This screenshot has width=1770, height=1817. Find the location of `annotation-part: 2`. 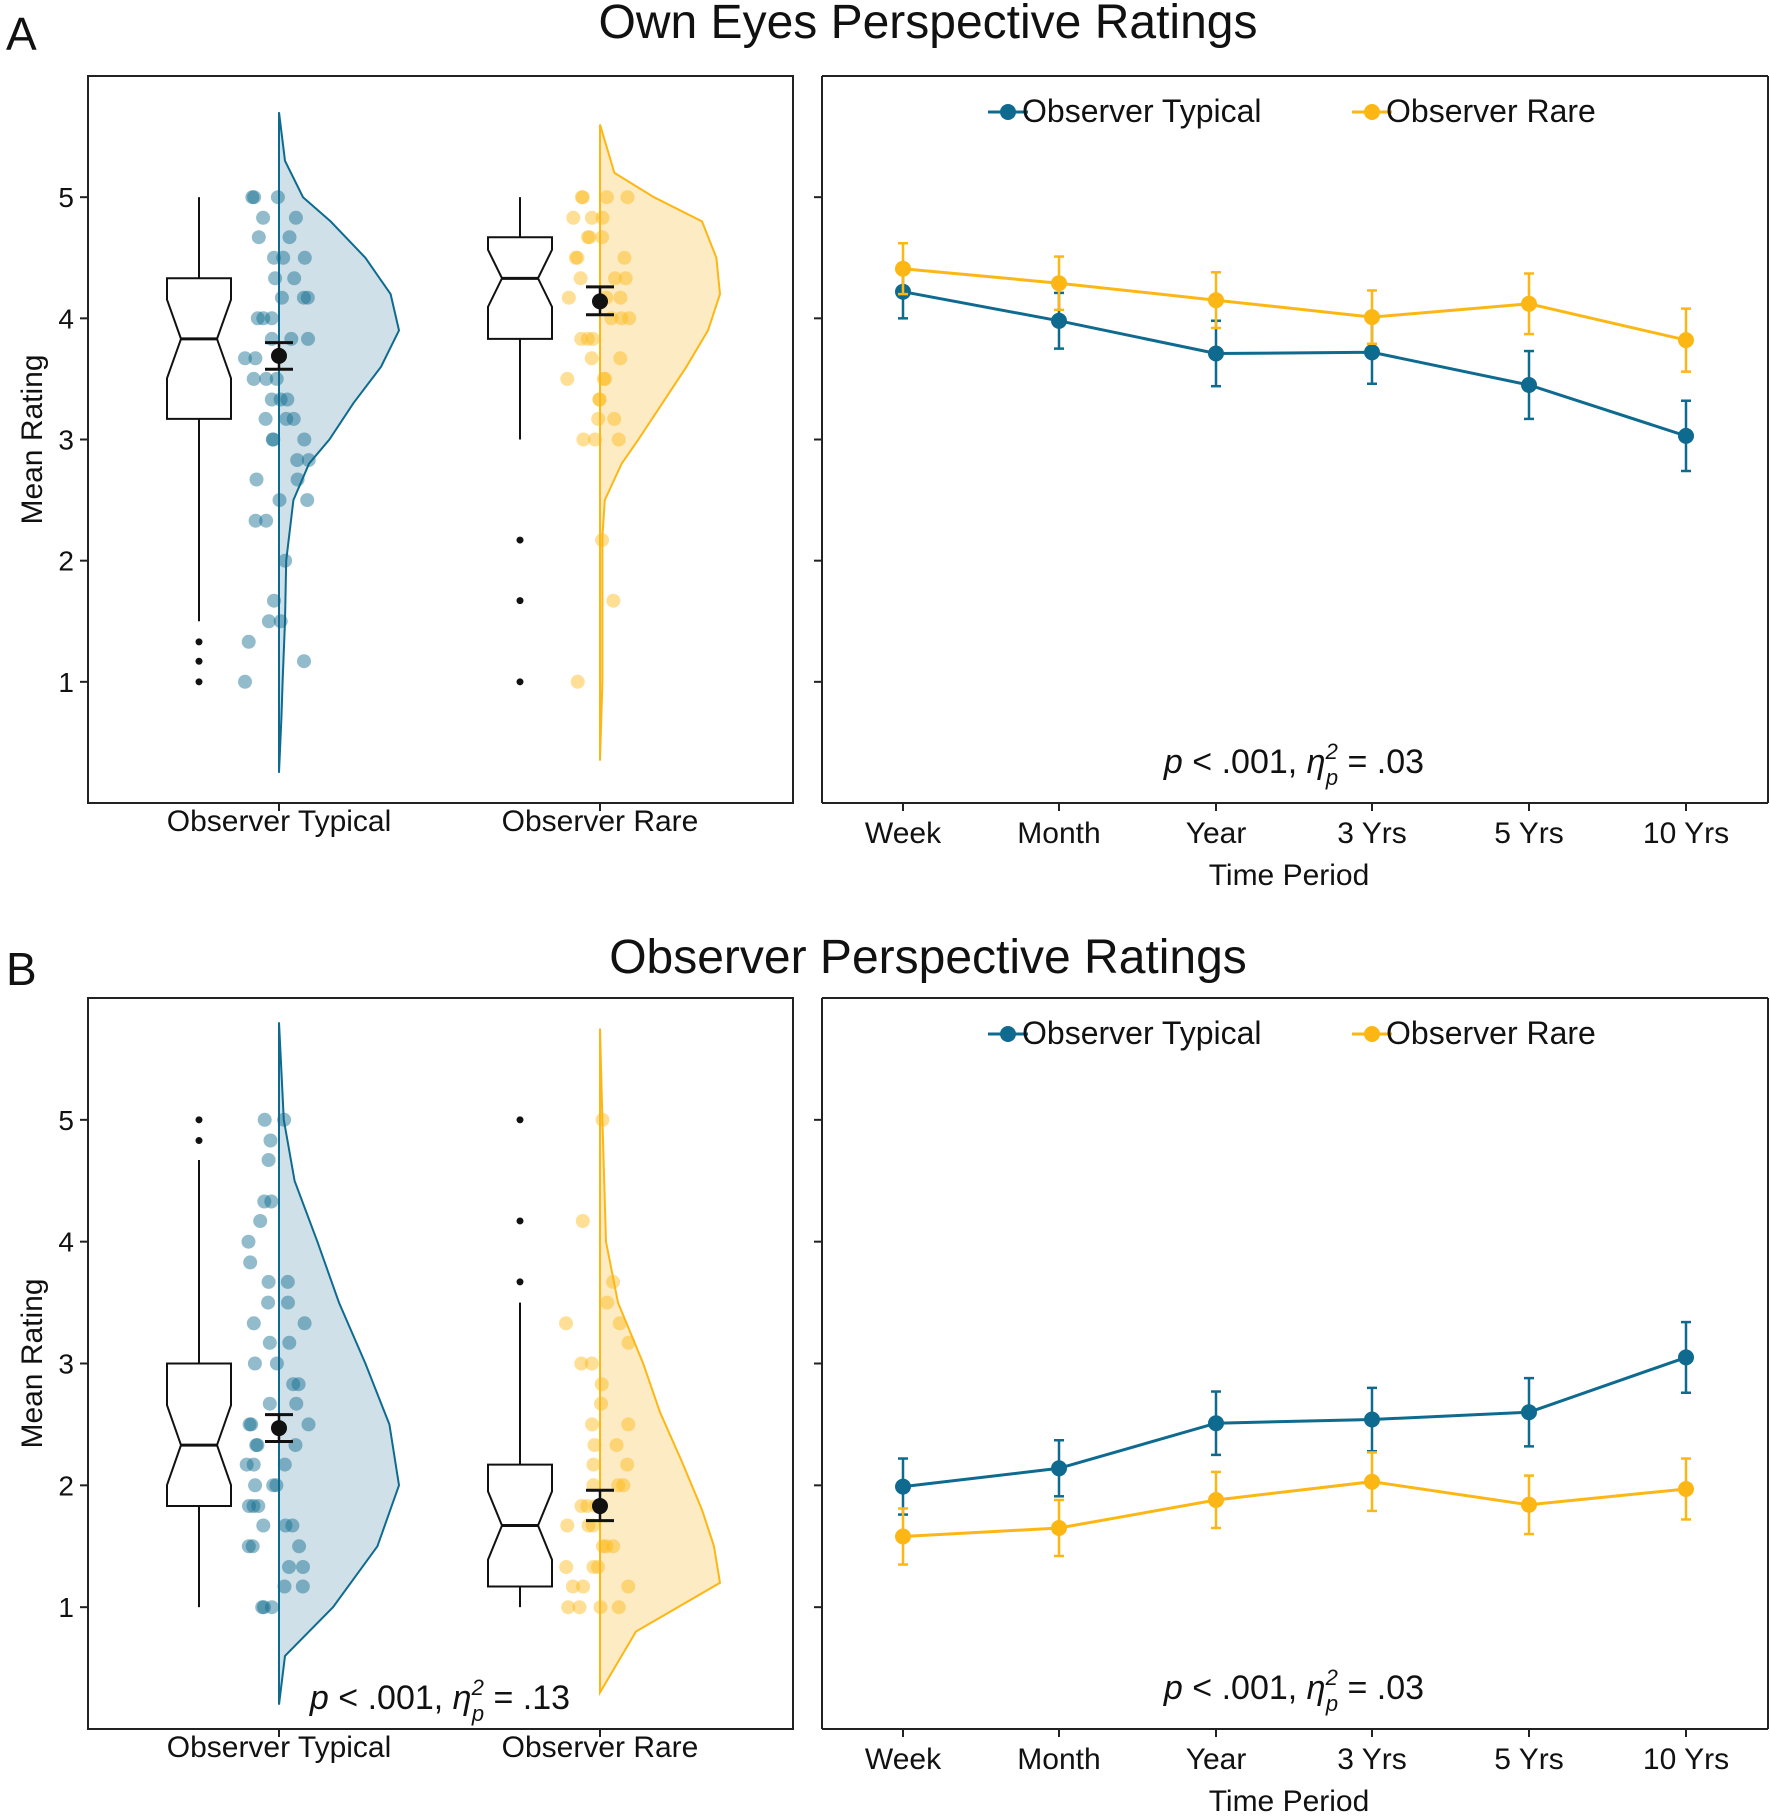

annotation-part: 2 is located at coordinates (1331, 1677).